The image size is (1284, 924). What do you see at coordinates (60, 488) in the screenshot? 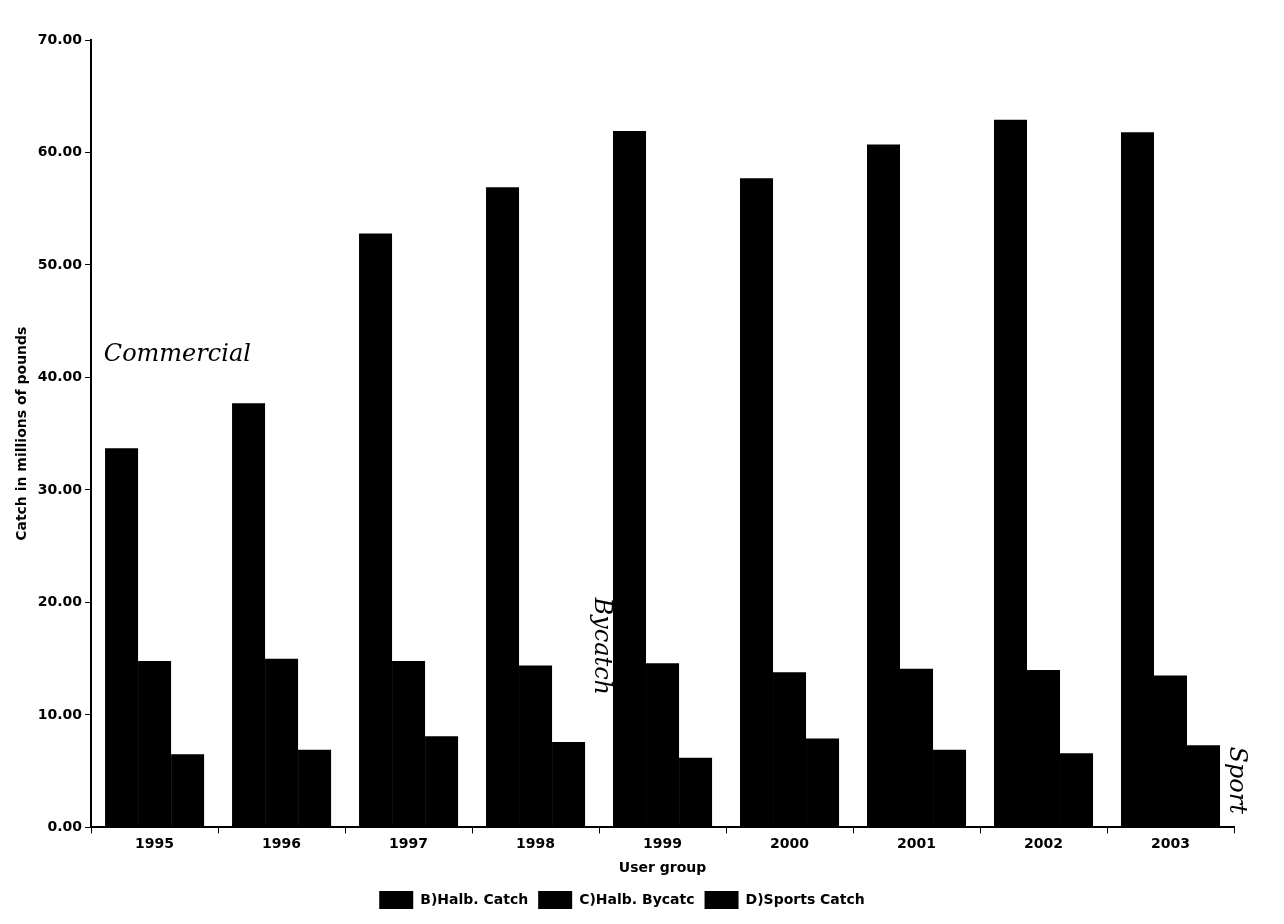
I see `y-tick-label: 30.00` at bounding box center [60, 488].